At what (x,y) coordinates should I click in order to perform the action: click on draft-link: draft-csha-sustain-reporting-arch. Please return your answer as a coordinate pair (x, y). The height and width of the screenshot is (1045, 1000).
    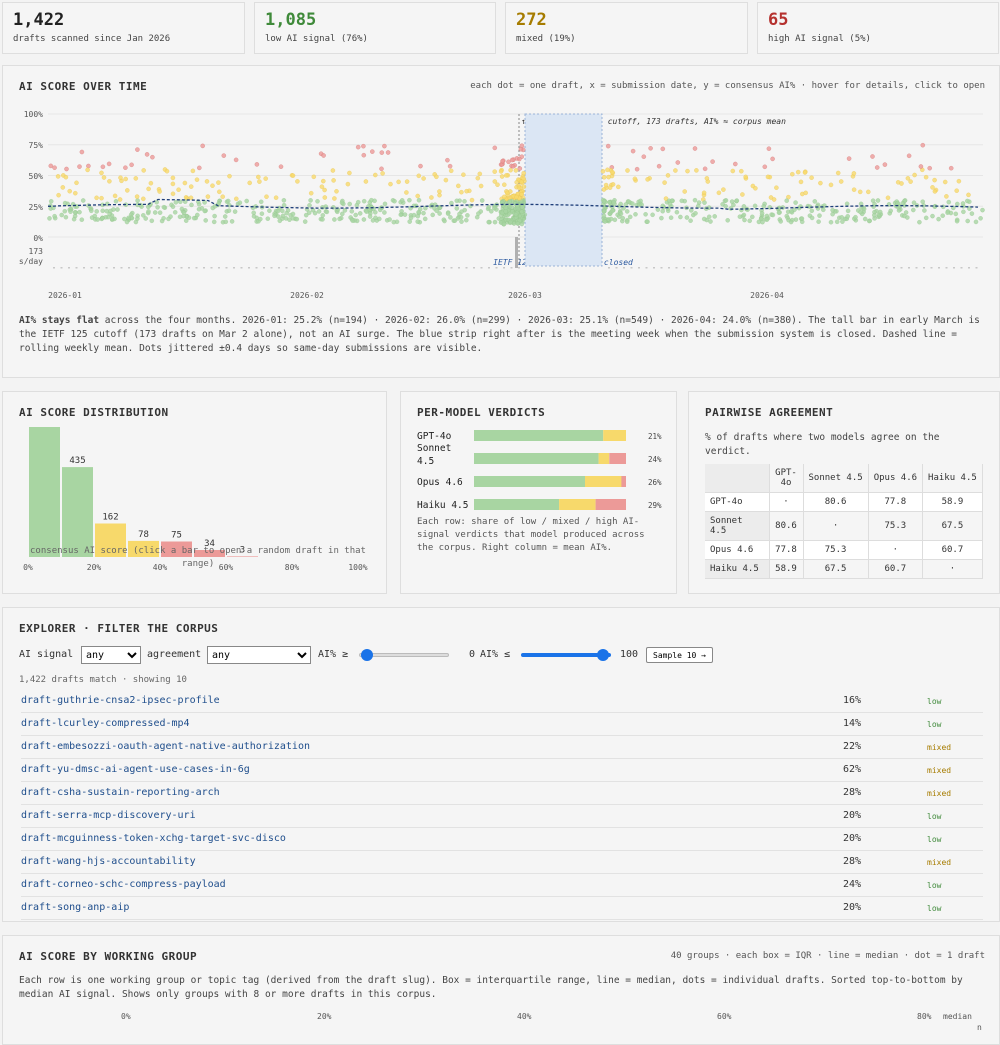
    Looking at the image, I should click on (120, 792).